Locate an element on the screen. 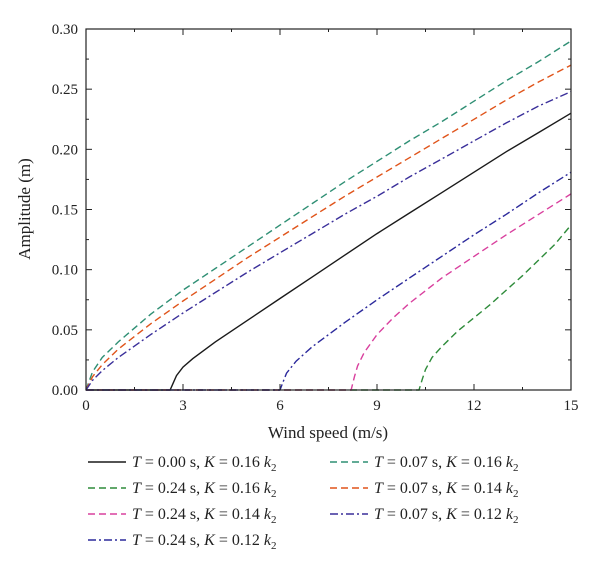  y-tick-label: 0.00 is located at coordinates (65, 391).